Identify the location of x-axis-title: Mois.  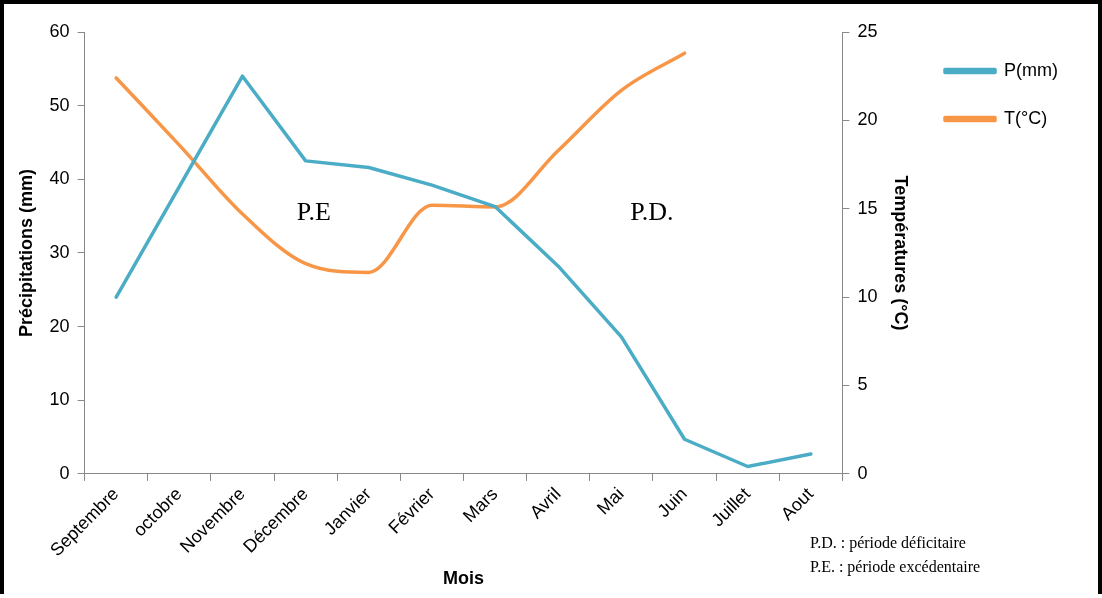
(464, 578).